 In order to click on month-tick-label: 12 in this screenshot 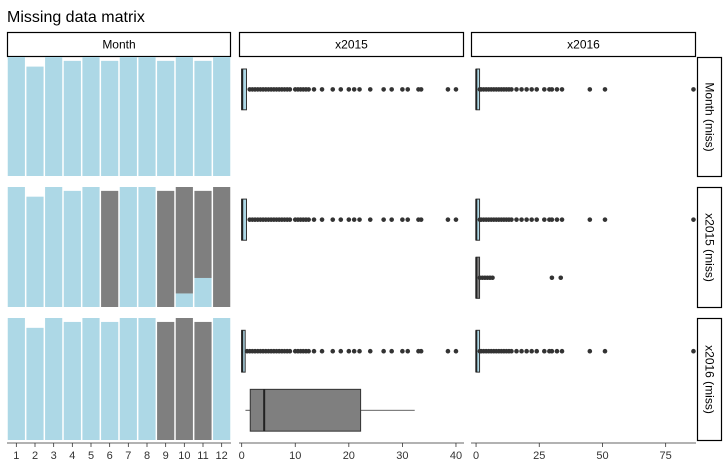, I will do `click(222, 456)`.